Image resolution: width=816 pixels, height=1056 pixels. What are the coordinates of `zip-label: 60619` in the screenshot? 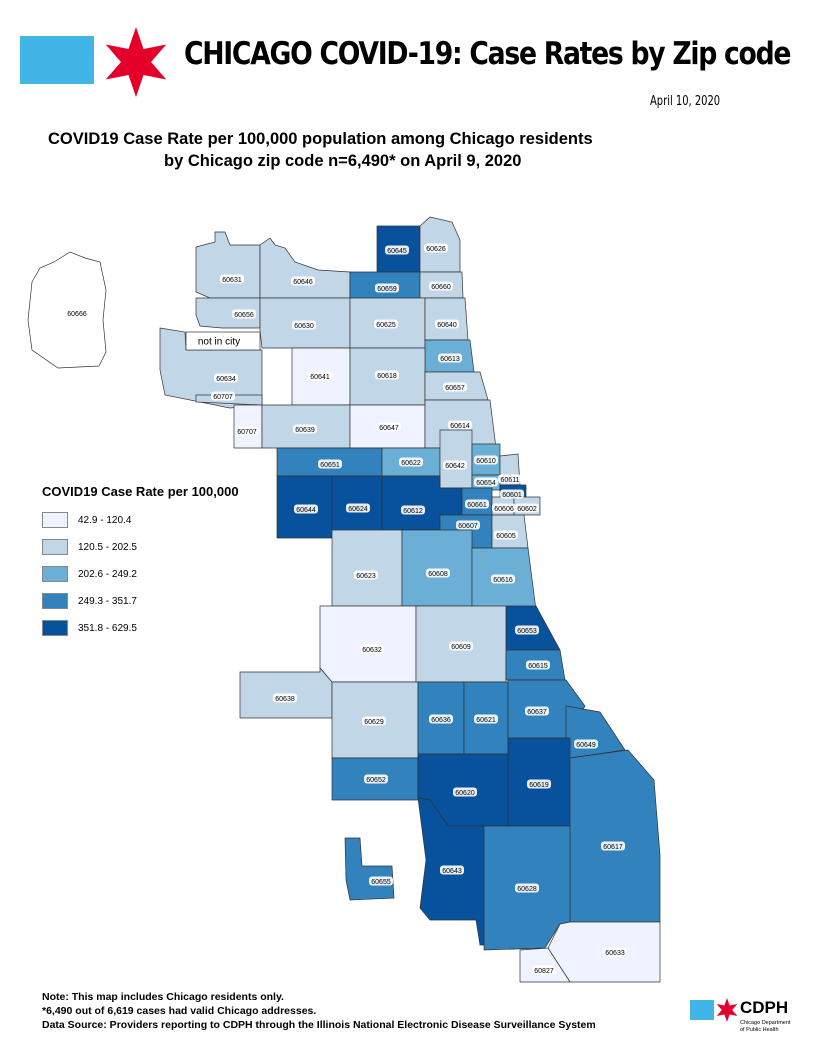 It's located at (539, 785).